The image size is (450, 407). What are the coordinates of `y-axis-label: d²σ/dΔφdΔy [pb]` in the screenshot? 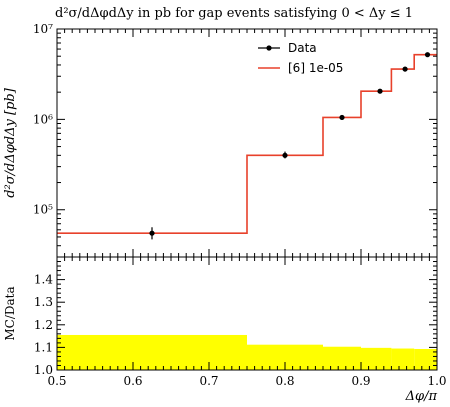 It's located at (10, 142).